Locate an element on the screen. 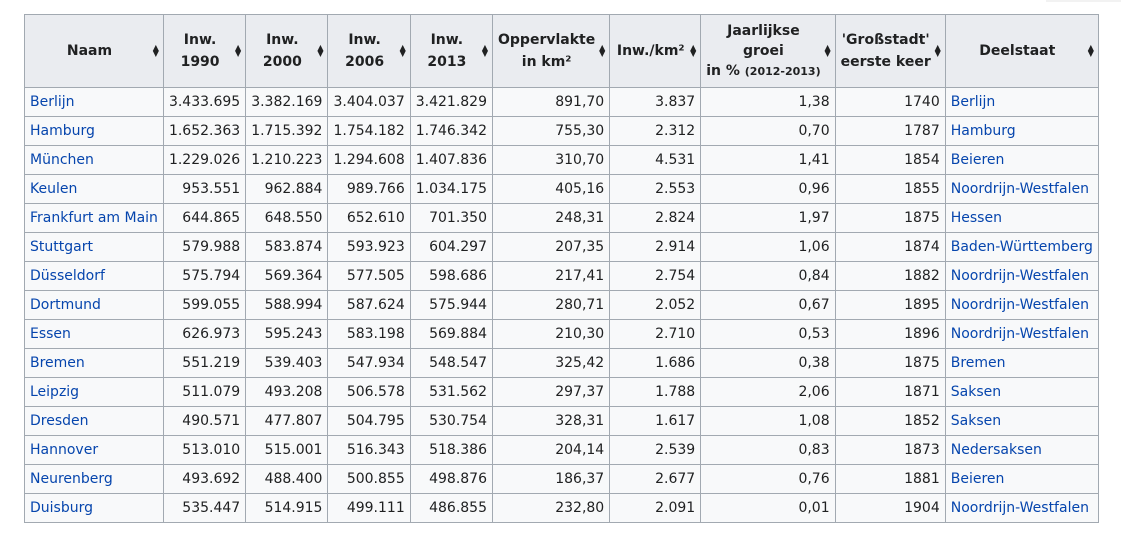 The image size is (1121, 537). oppervlakte-cell: 210,30 is located at coordinates (551, 334).